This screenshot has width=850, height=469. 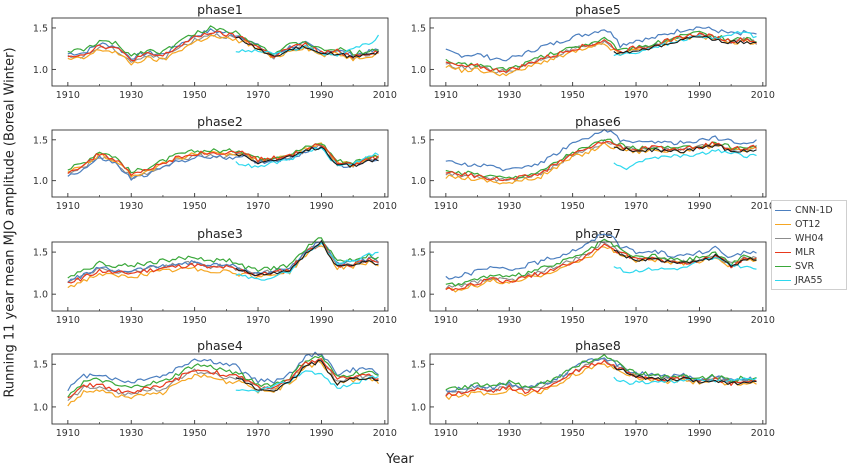 I want to click on axes-frame-phase1, so click(x=220, y=52).